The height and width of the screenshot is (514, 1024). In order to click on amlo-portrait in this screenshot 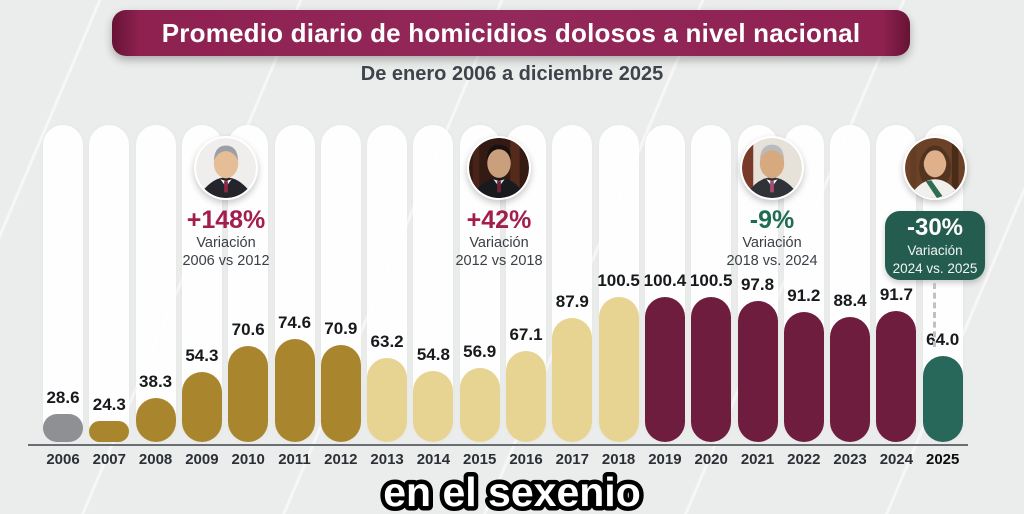, I will do `click(772, 168)`.